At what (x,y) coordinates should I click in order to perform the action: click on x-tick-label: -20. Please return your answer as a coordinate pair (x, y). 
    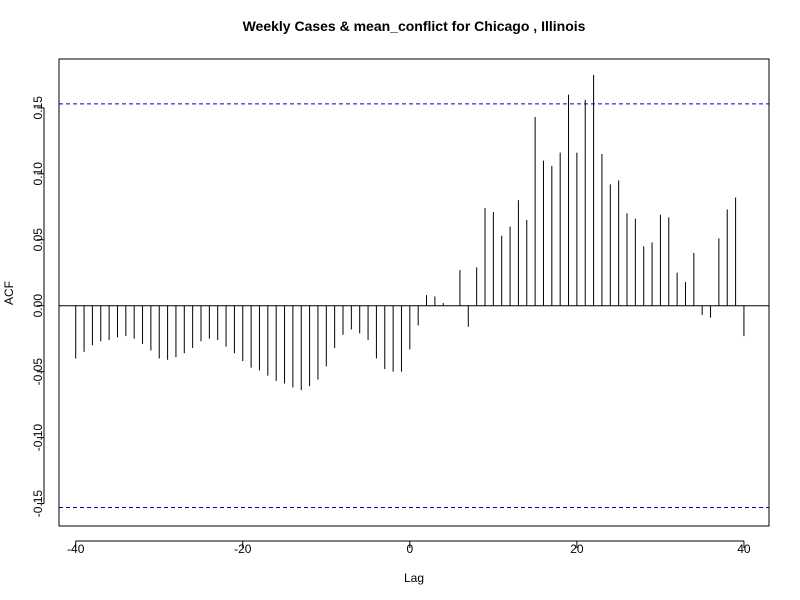
    Looking at the image, I should click on (243, 549).